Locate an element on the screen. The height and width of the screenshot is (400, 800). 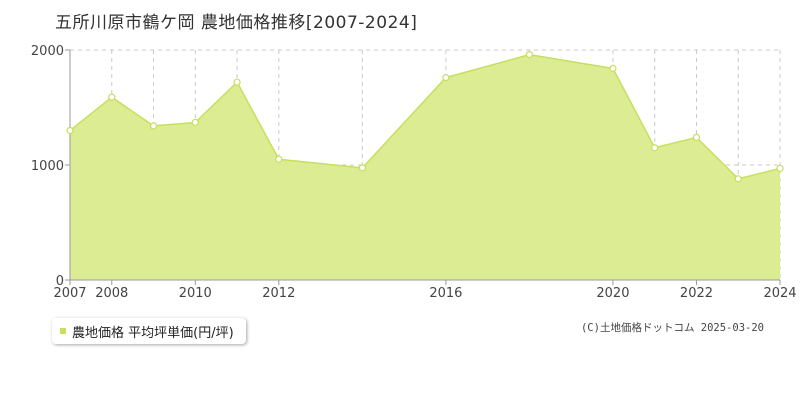
x-tick-label: 2008 is located at coordinates (111, 293).